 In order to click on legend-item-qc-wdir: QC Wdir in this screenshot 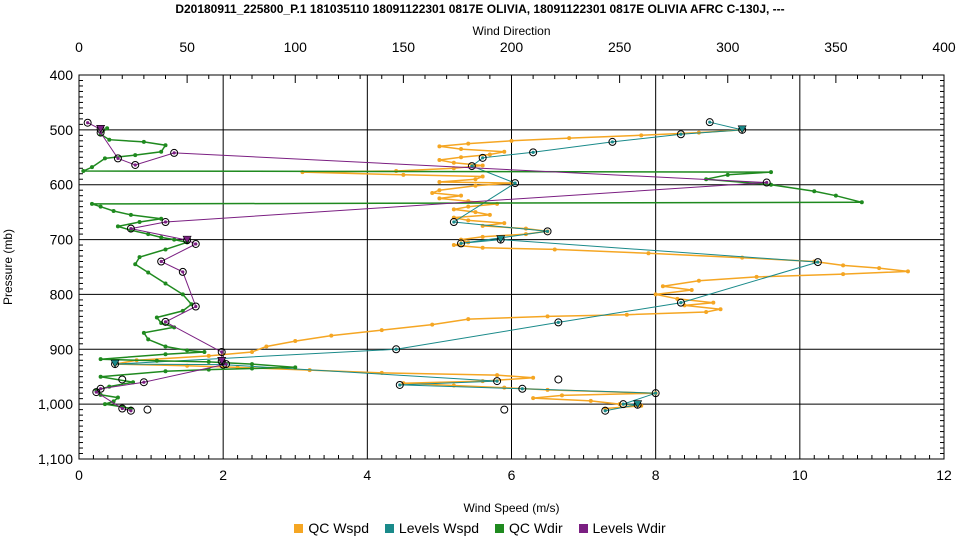, I will do `click(528, 528)`.